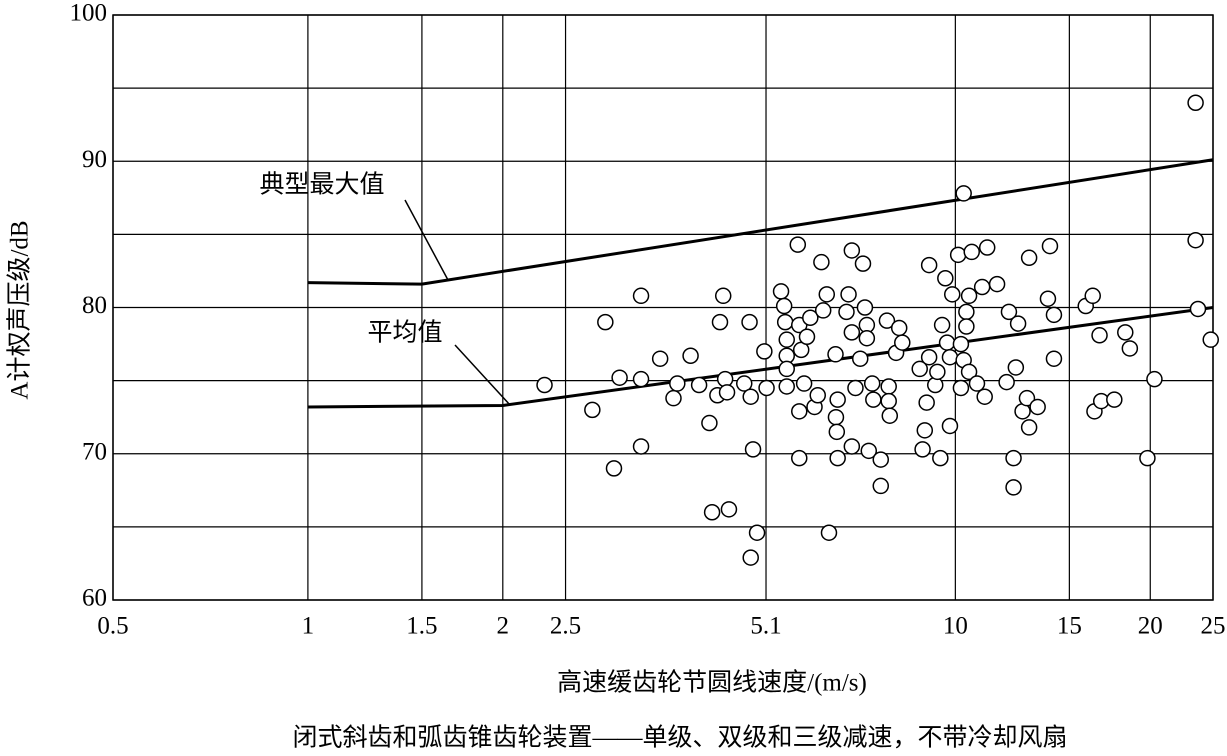  What do you see at coordinates (421, 626) in the screenshot?
I see `x-tick-label: 1.5` at bounding box center [421, 626].